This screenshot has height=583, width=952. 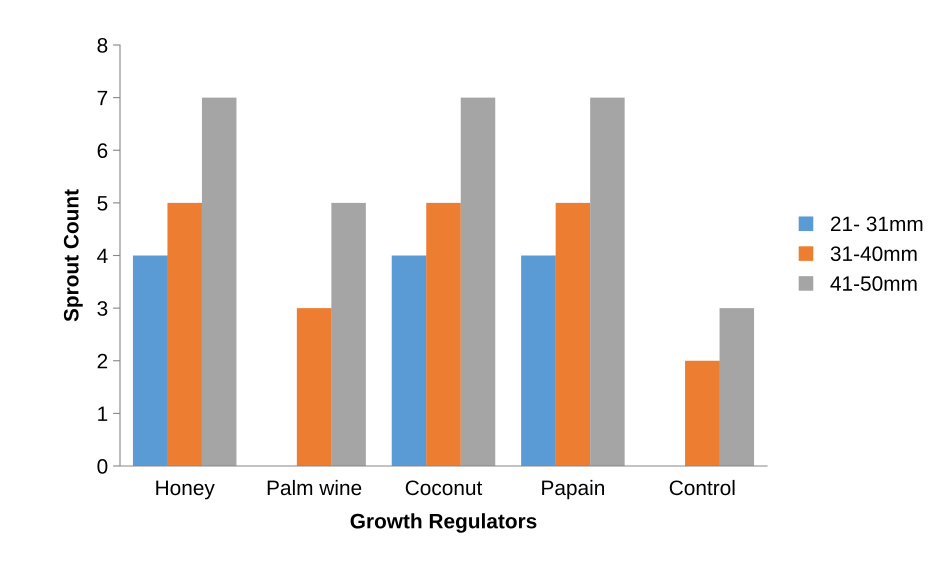 I want to click on x-tick-label: Palm wine, so click(x=315, y=488).